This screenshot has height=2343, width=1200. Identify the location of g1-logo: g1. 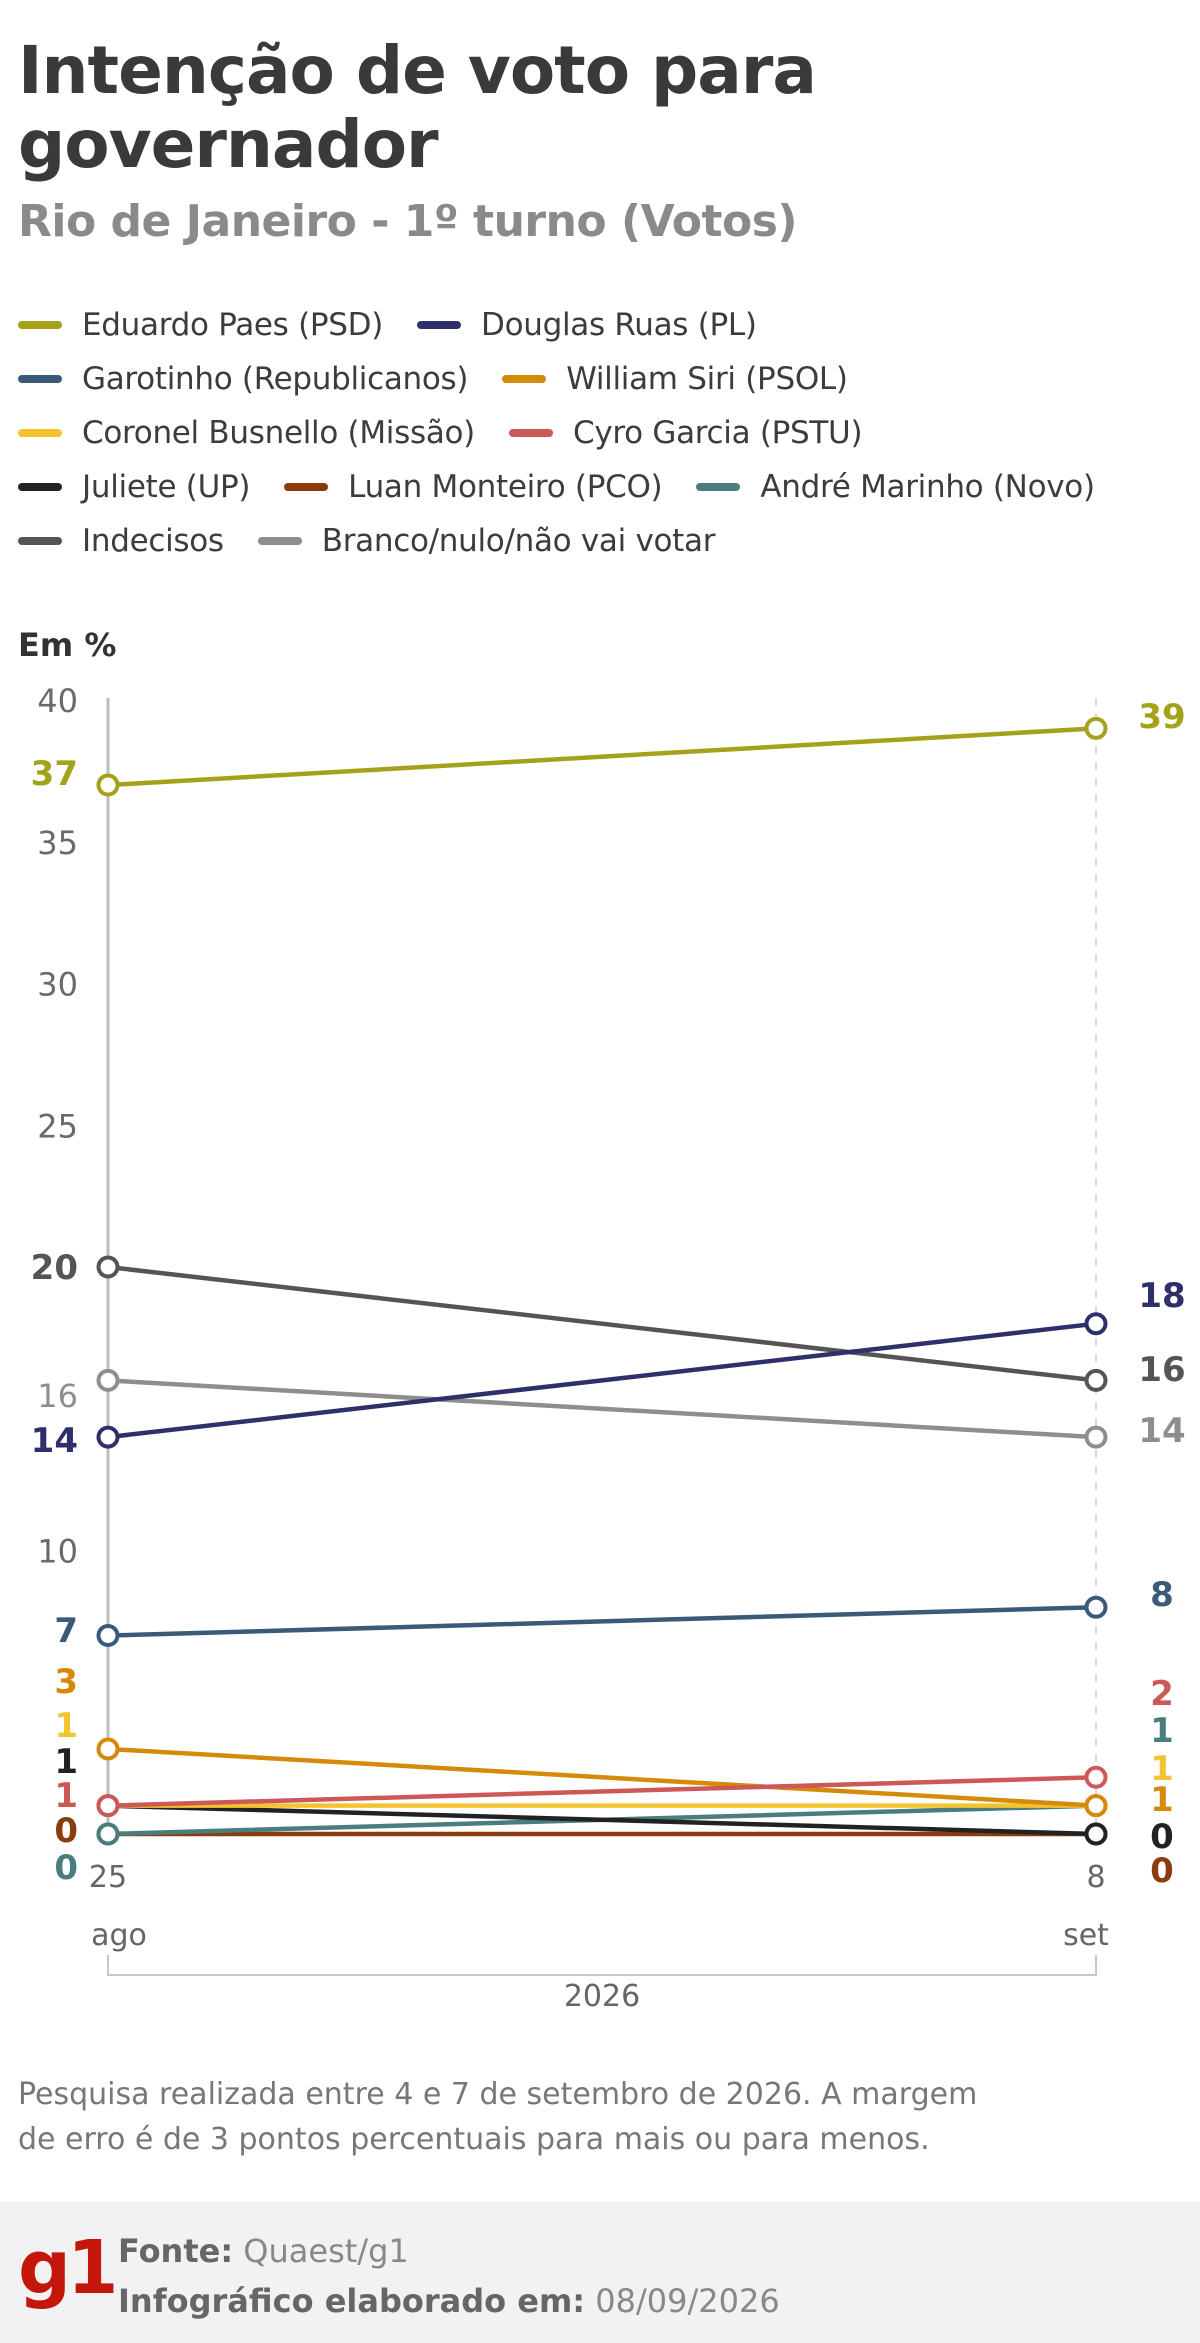
(68, 2268).